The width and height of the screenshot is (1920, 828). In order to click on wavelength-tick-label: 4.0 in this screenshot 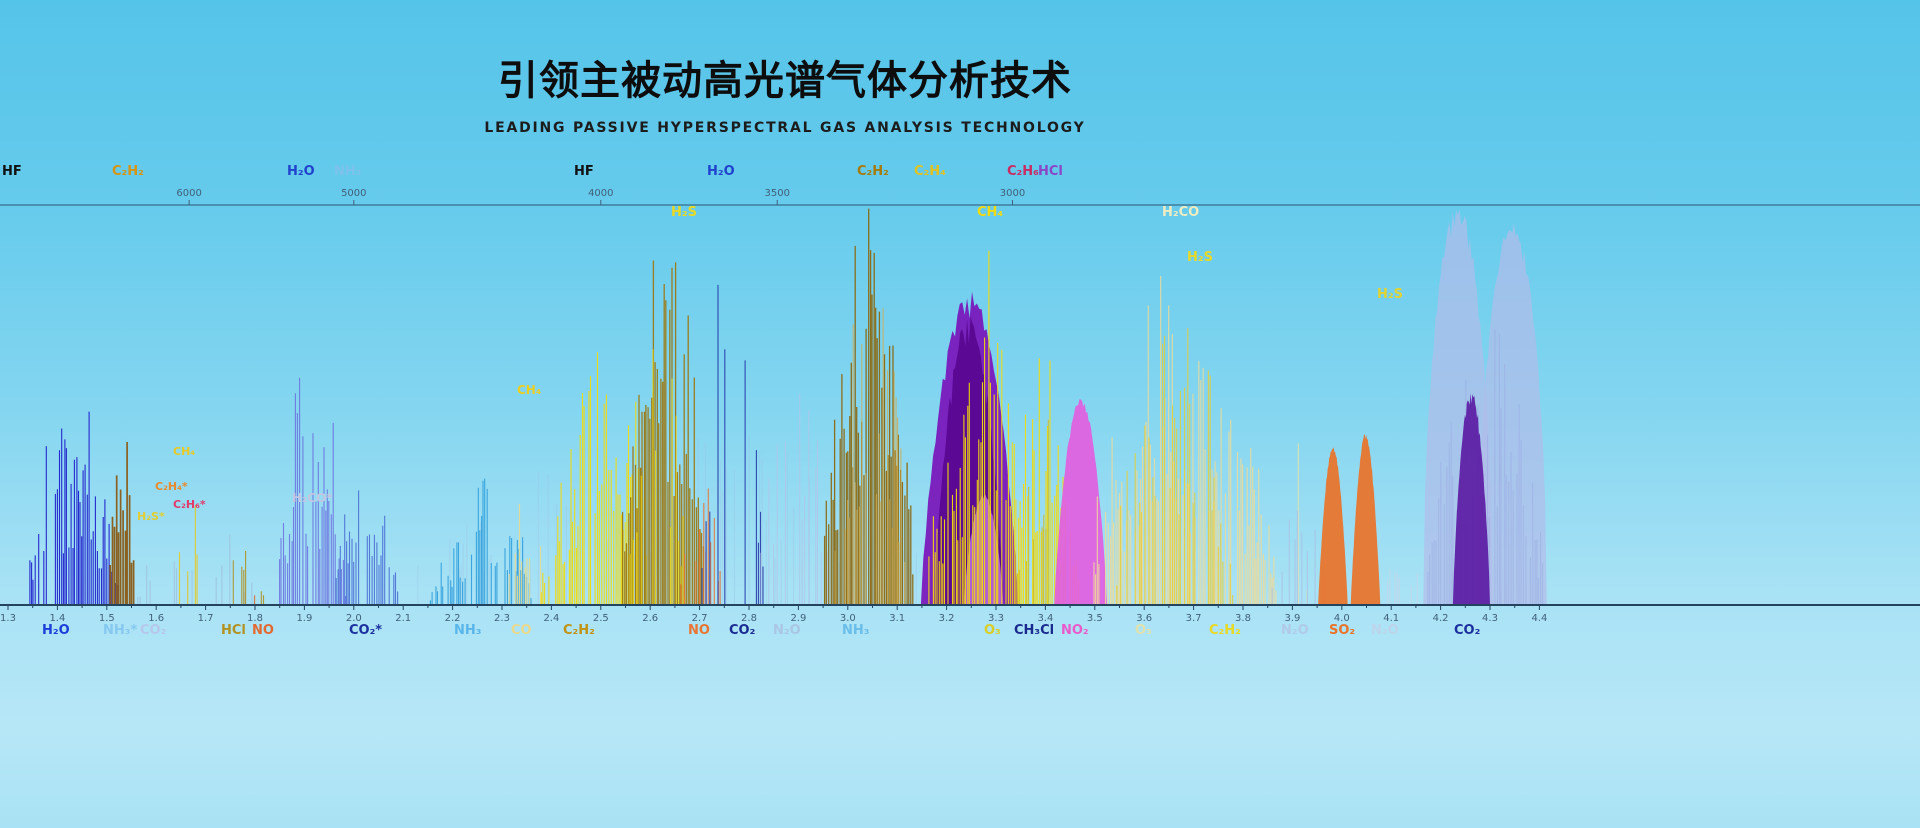, I will do `click(1342, 618)`.